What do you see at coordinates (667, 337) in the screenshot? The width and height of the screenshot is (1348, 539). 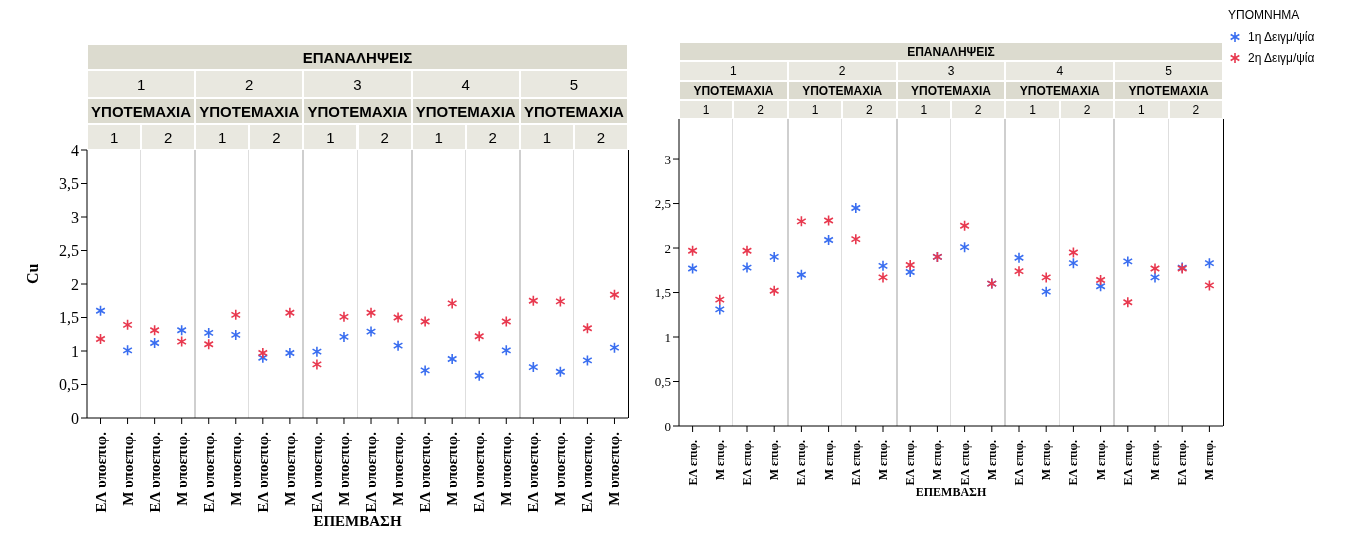 I see `y-tick-label: 1` at bounding box center [667, 337].